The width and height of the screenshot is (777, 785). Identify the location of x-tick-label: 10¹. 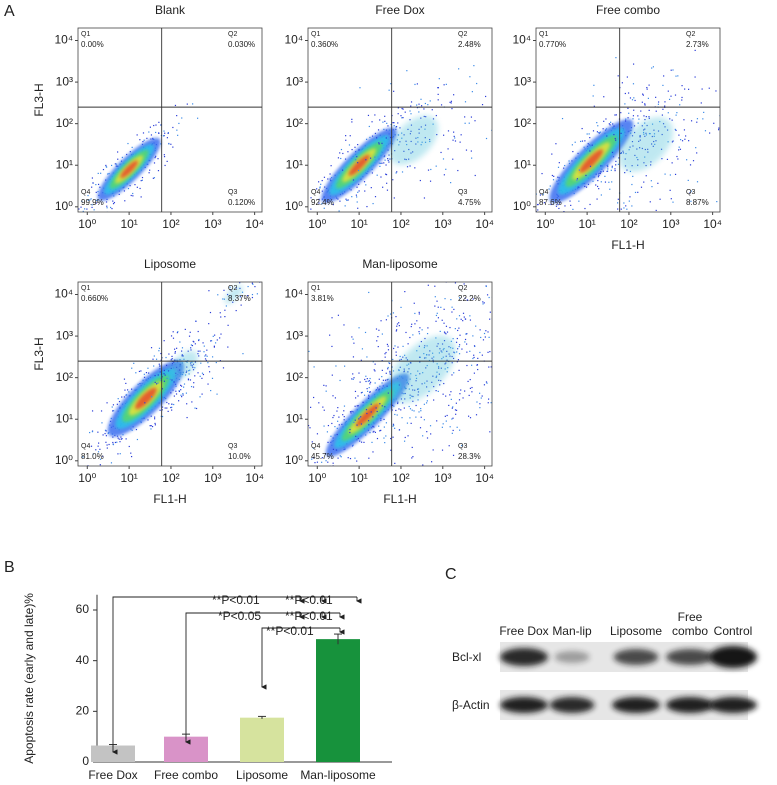
(586, 224).